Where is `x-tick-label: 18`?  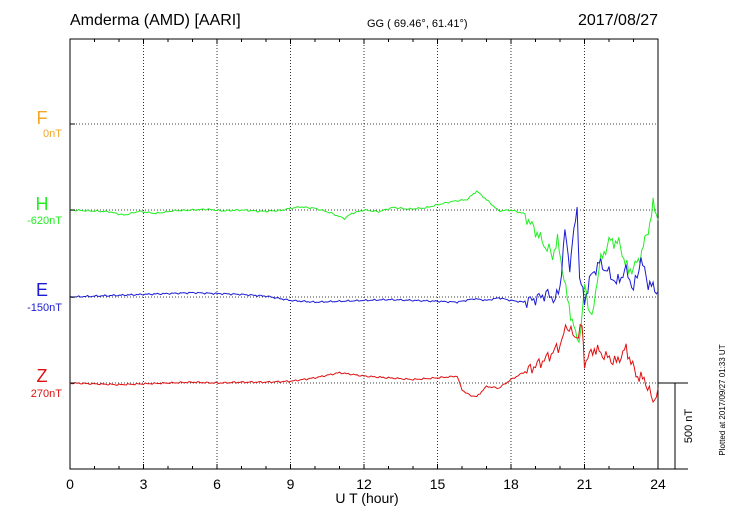 x-tick-label: 18 is located at coordinates (511, 484).